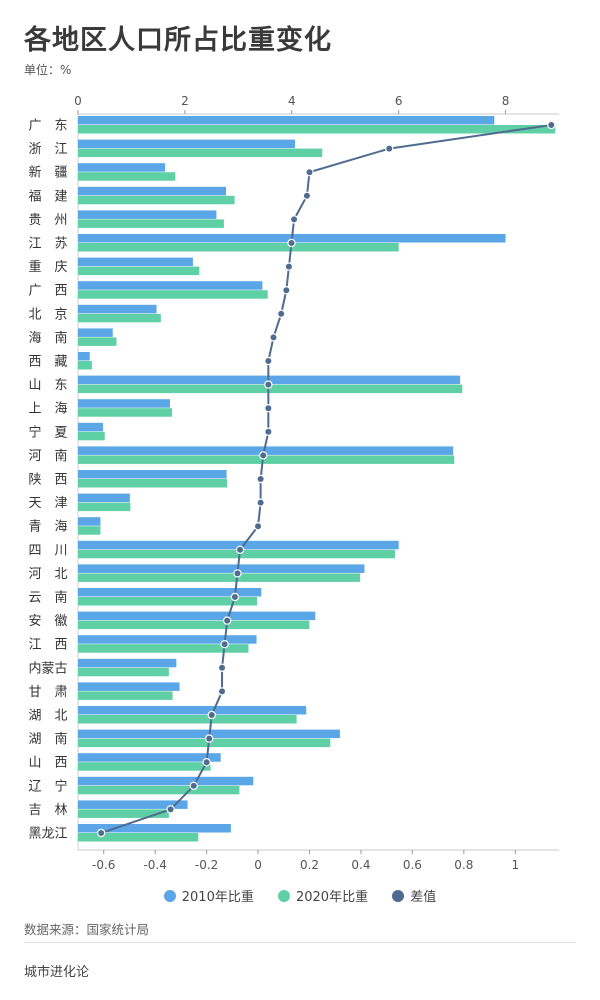  Describe the element at coordinates (169, 895) in the screenshot. I see `legend-swatch-2010` at that location.